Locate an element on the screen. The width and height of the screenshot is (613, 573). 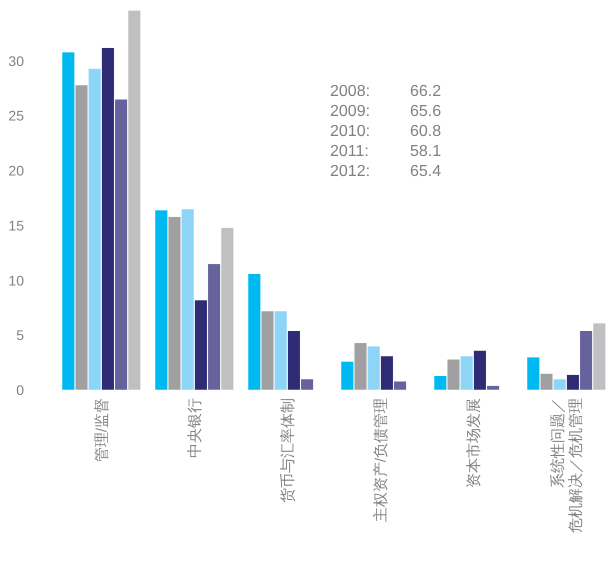
x-tick-label: 中央银行 is located at coordinates (195, 428).